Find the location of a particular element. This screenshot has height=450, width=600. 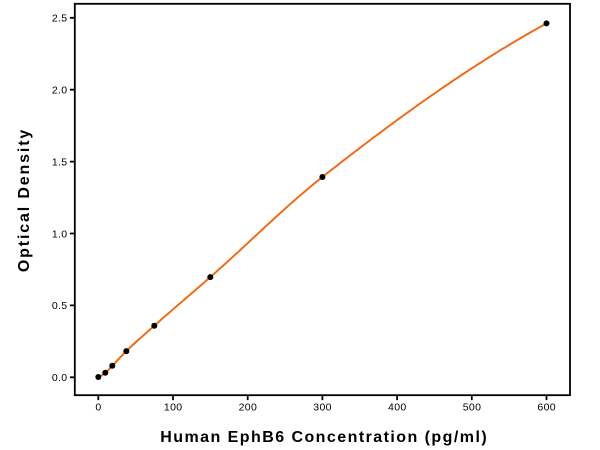

svg-text: Optical Density is located at coordinates (24, 200).